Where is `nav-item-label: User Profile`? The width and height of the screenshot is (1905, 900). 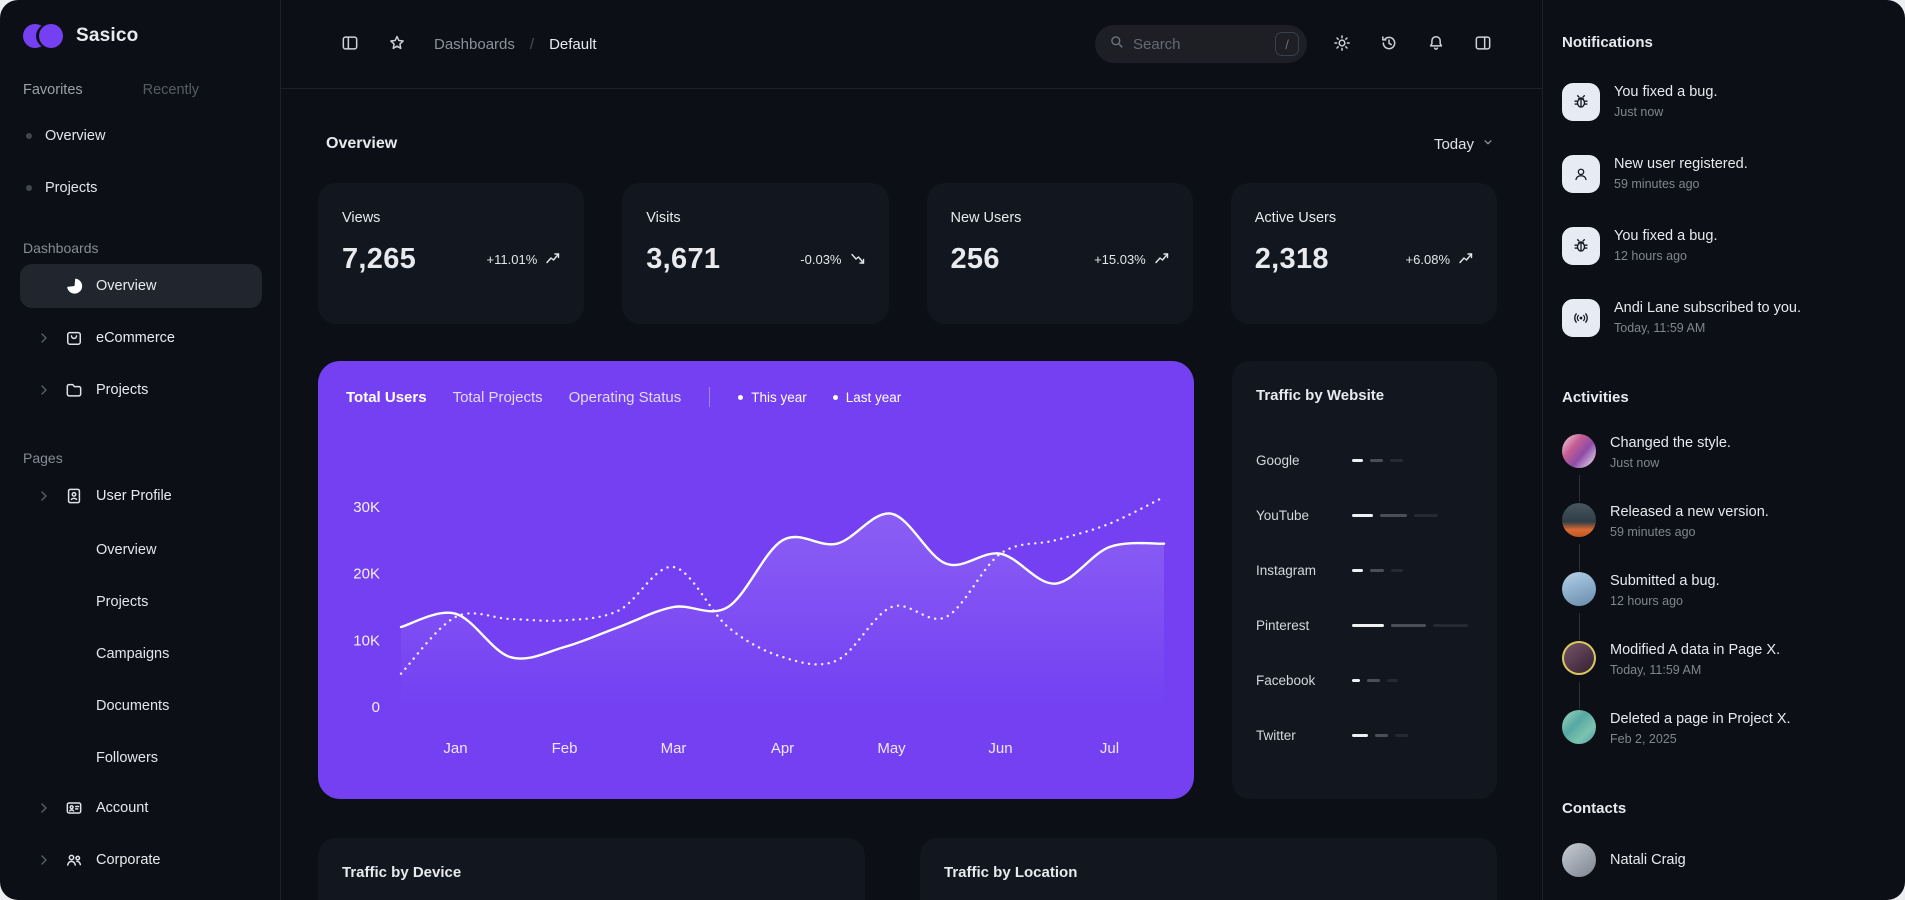 nav-item-label: User Profile is located at coordinates (134, 496).